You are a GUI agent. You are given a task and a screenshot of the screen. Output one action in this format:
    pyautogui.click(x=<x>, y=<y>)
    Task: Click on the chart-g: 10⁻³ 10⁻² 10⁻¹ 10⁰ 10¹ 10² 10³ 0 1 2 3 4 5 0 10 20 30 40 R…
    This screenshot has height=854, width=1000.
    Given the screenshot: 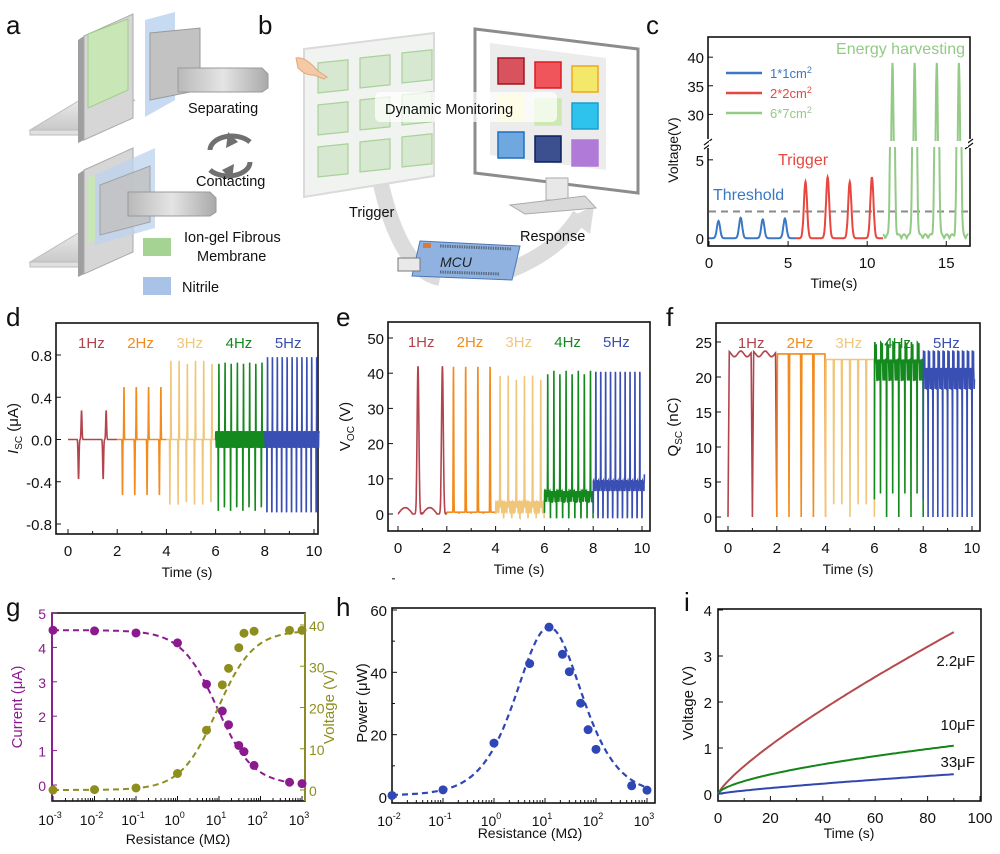 What is the action you would take?
    pyautogui.click(x=173, y=726)
    